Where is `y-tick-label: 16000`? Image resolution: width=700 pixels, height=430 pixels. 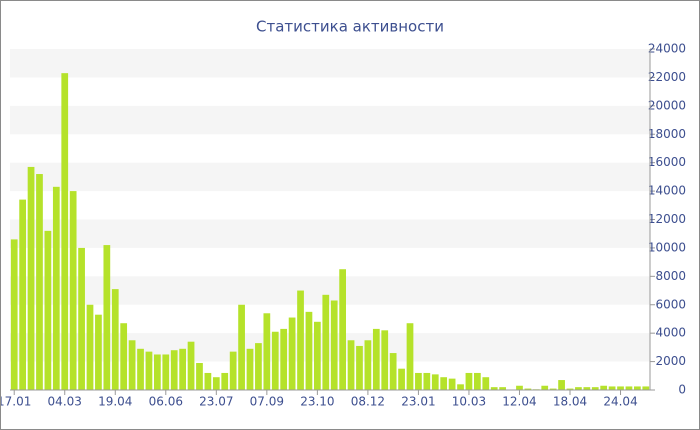 y-tick-label: 16000 is located at coordinates (667, 162).